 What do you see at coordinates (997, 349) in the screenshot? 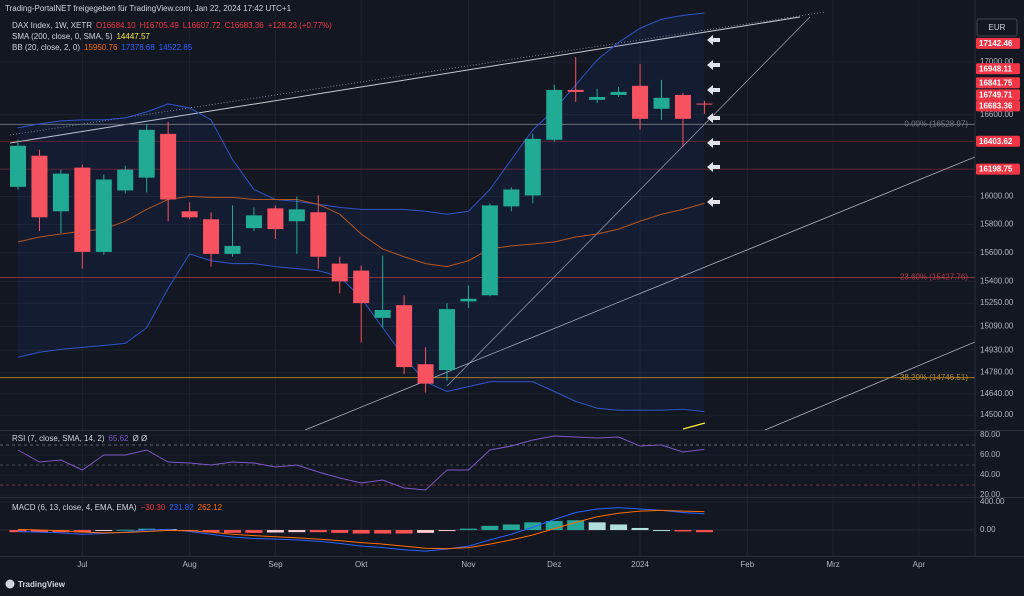
I see `y-tick-label: 14930.00` at bounding box center [997, 349].